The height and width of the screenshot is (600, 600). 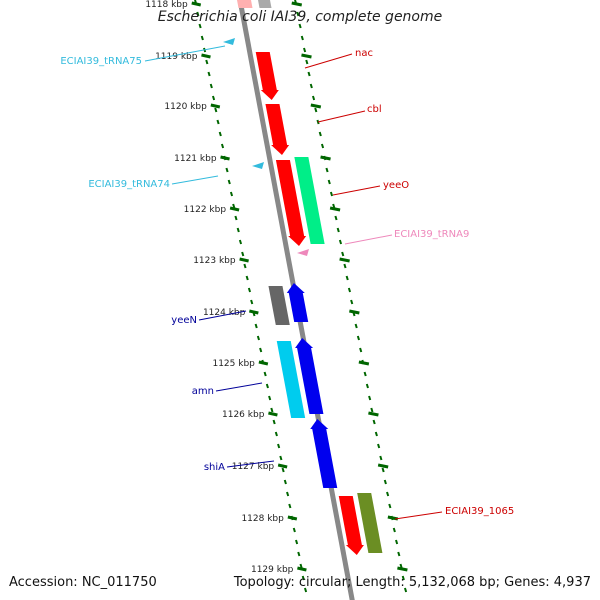 I want to click on feature-label-ECIAI39_tRNA9: ECIAI39_tRNA9, so click(x=431, y=234).